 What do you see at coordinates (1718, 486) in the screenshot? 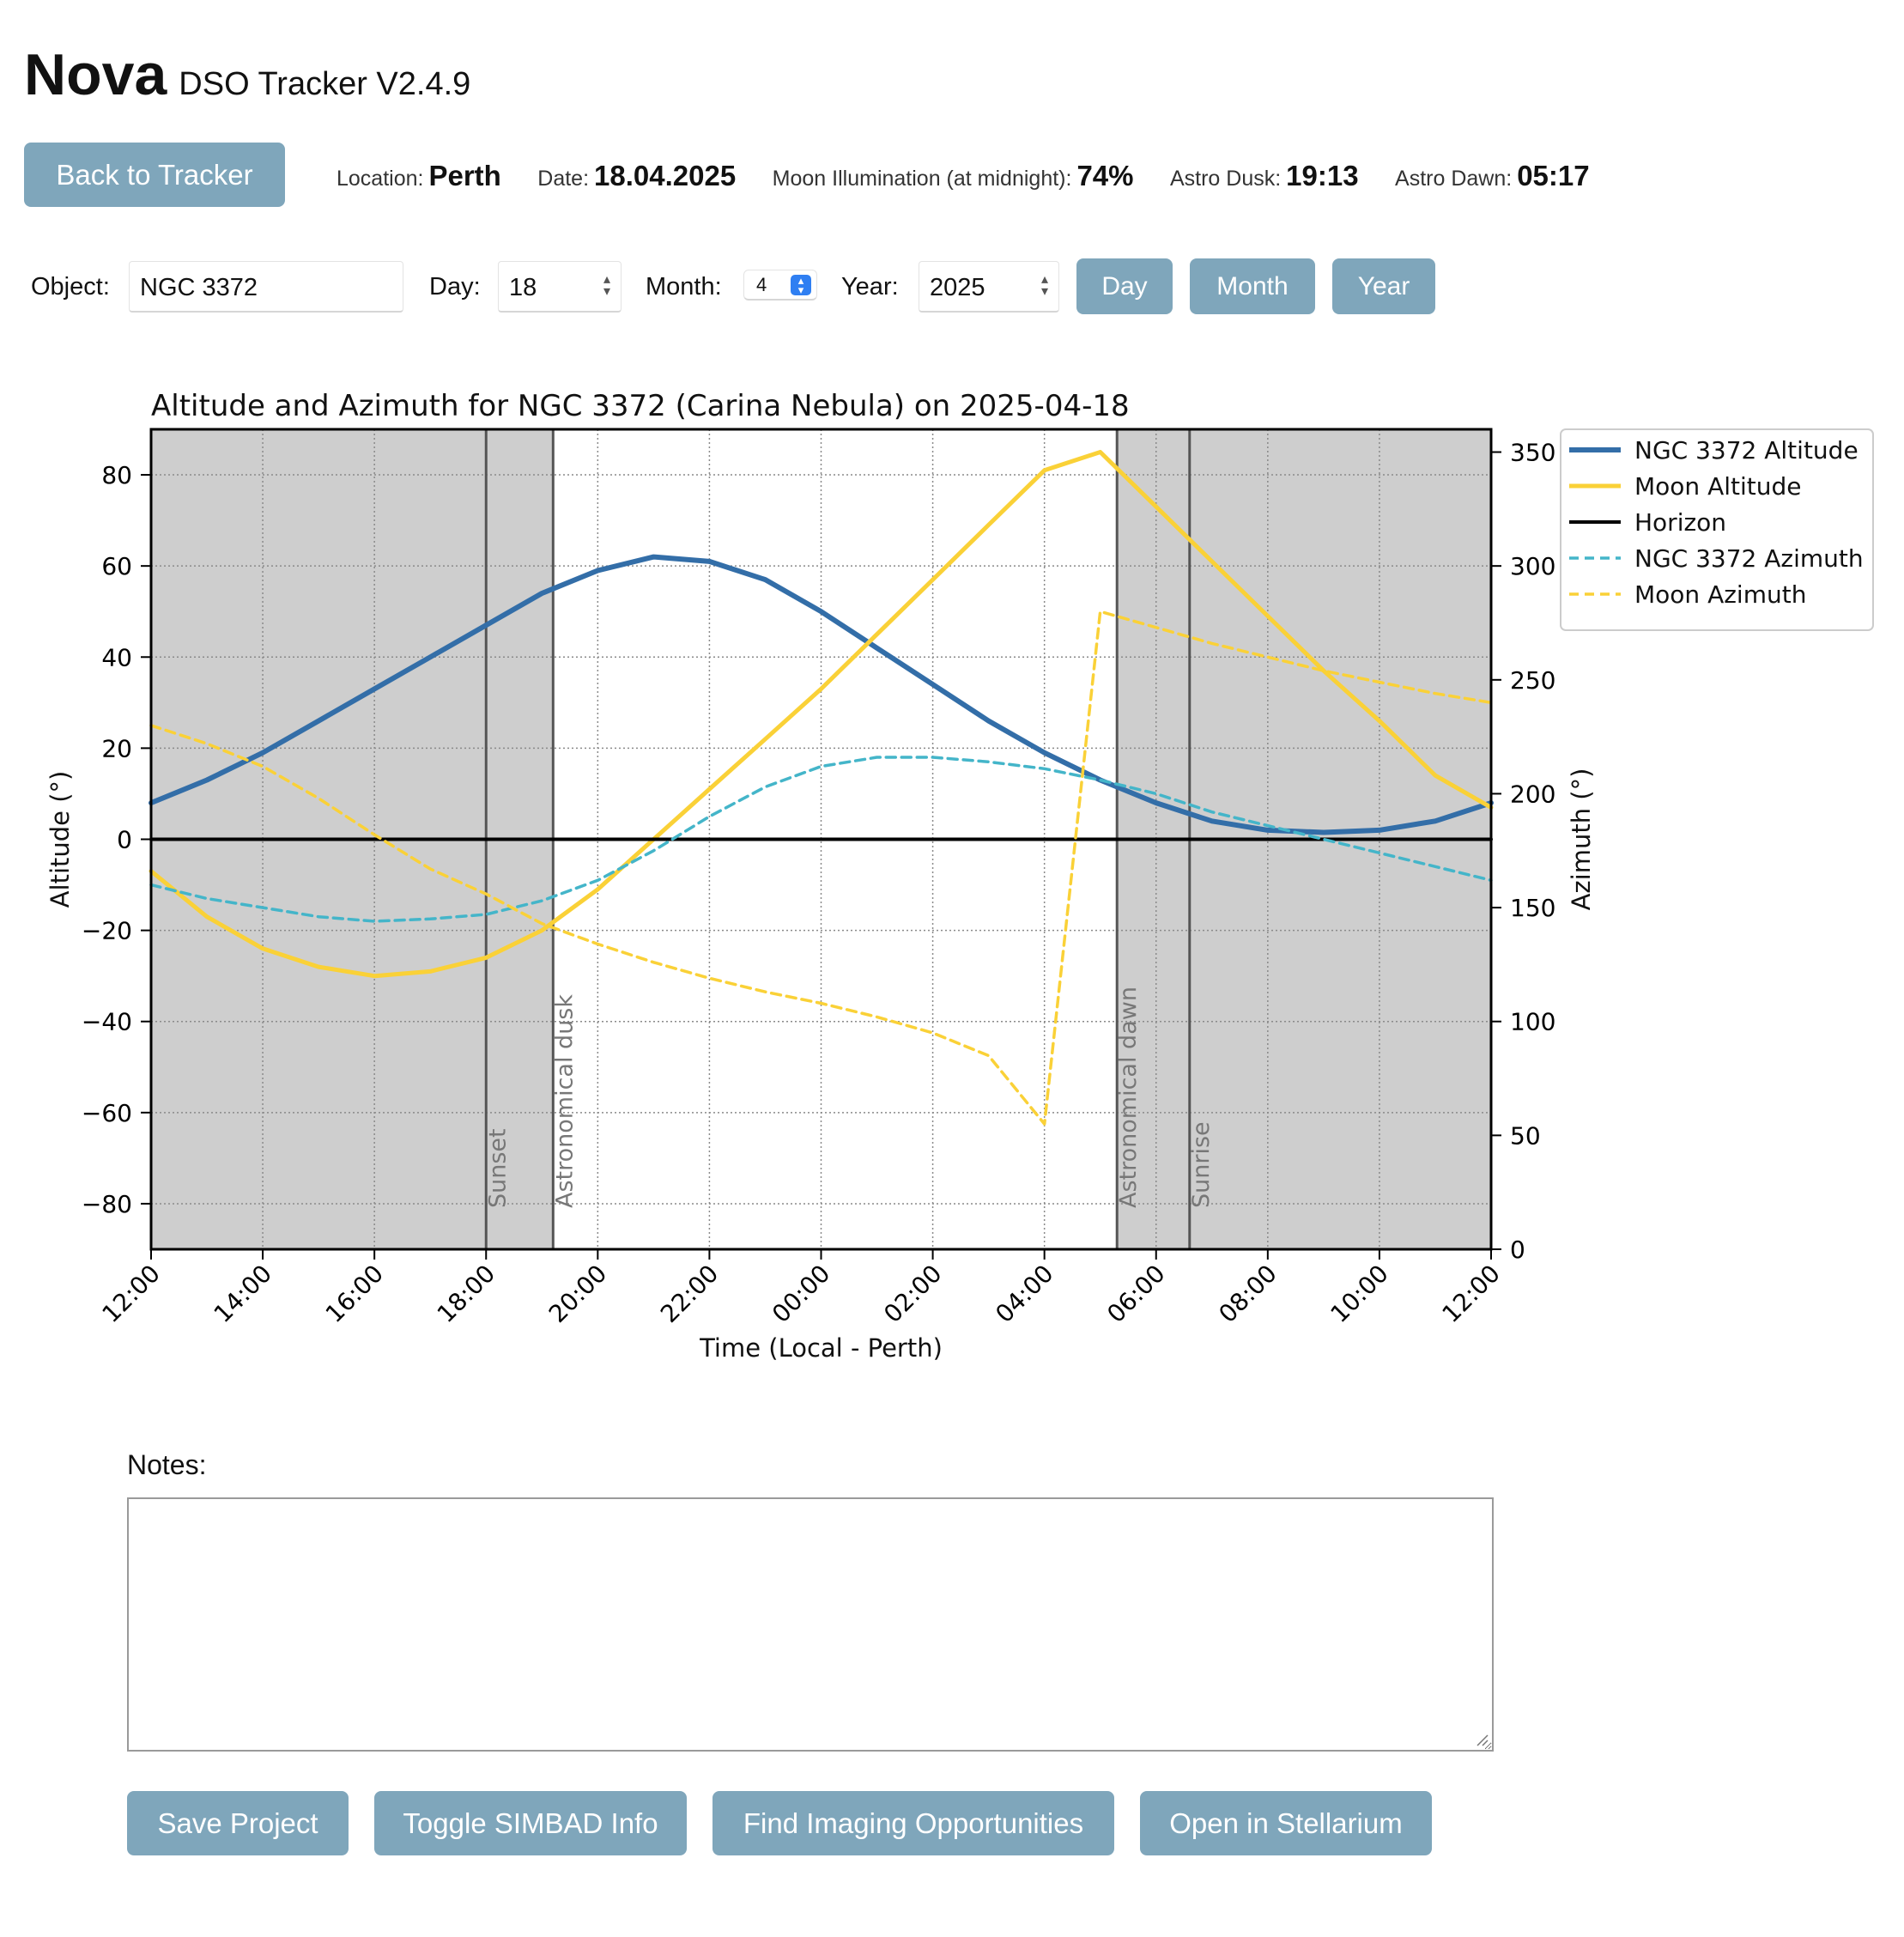
I see `legend-label: Moon Altitude` at bounding box center [1718, 486].